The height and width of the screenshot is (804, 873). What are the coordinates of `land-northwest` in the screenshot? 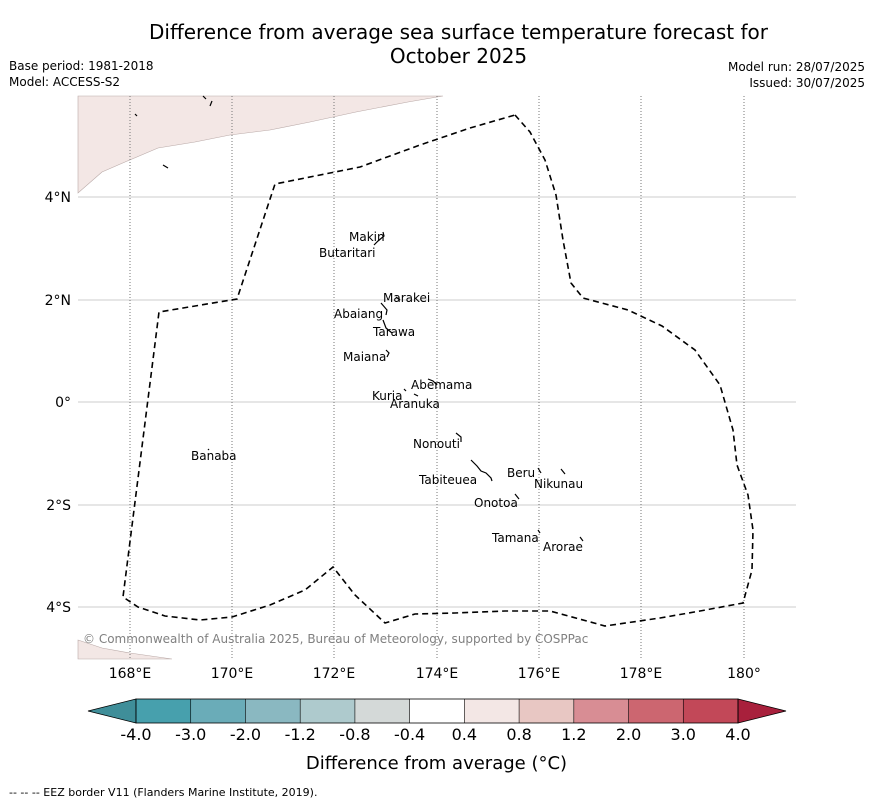 It's located at (260, 144).